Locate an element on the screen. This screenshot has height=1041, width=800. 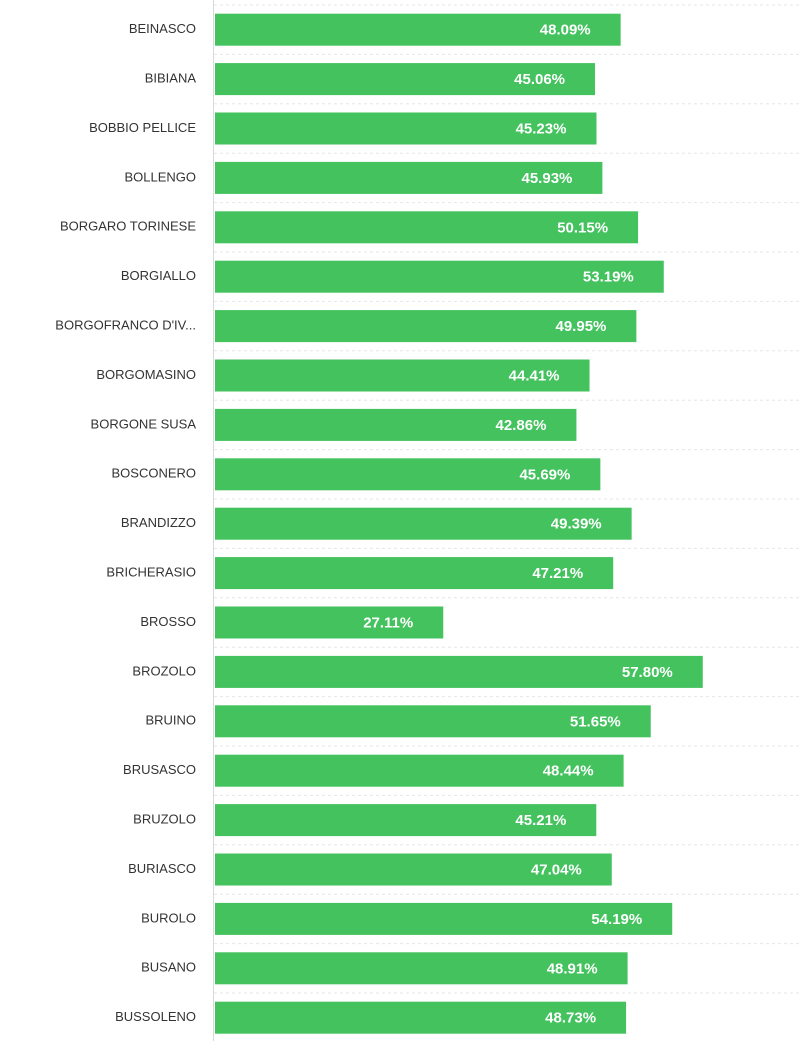
category-label: BIBIANA is located at coordinates (171, 78).